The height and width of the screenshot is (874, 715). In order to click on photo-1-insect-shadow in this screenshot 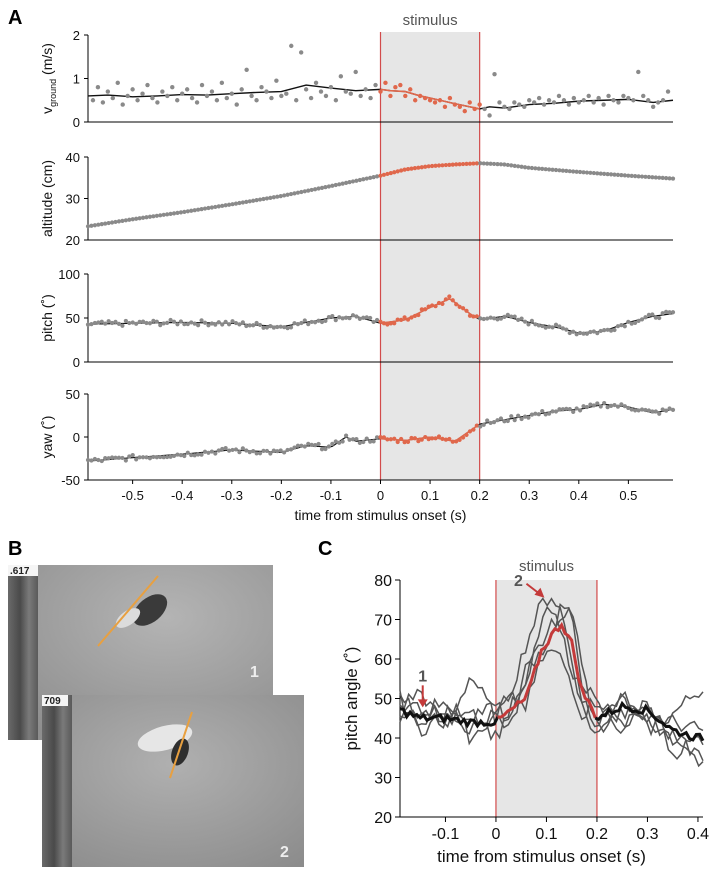, I will do `click(150, 610)`.